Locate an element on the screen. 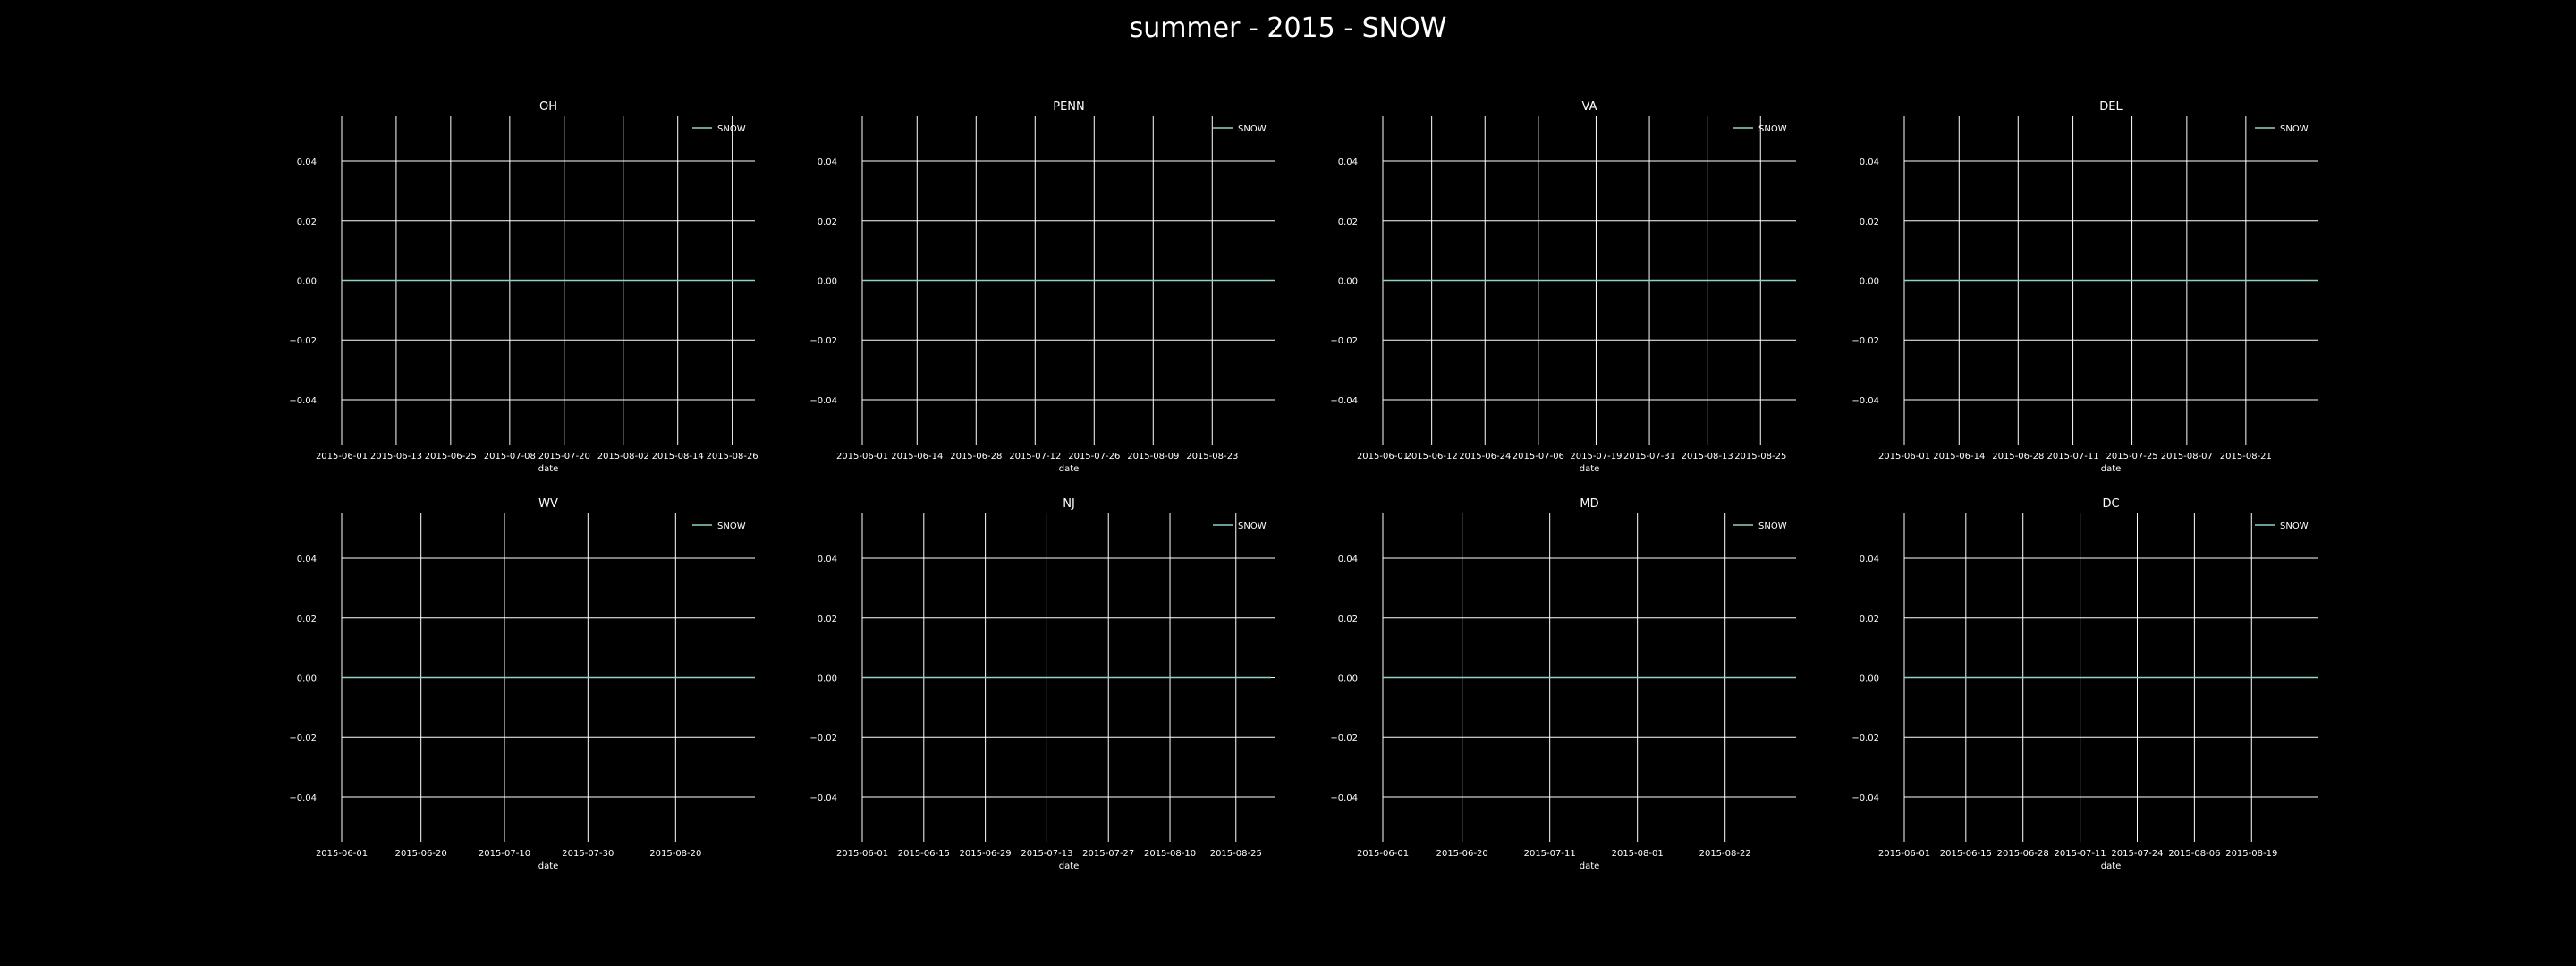 This screenshot has height=966, width=2576. x-tick-label: 2015-07-12 is located at coordinates (1035, 457).